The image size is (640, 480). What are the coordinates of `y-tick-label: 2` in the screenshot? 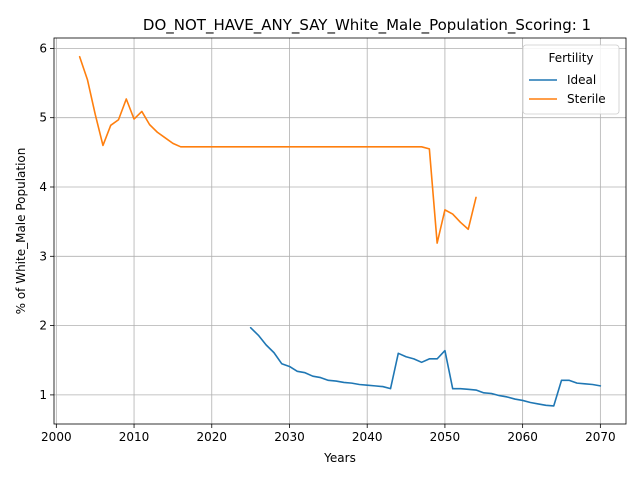 It's located at (43, 326).